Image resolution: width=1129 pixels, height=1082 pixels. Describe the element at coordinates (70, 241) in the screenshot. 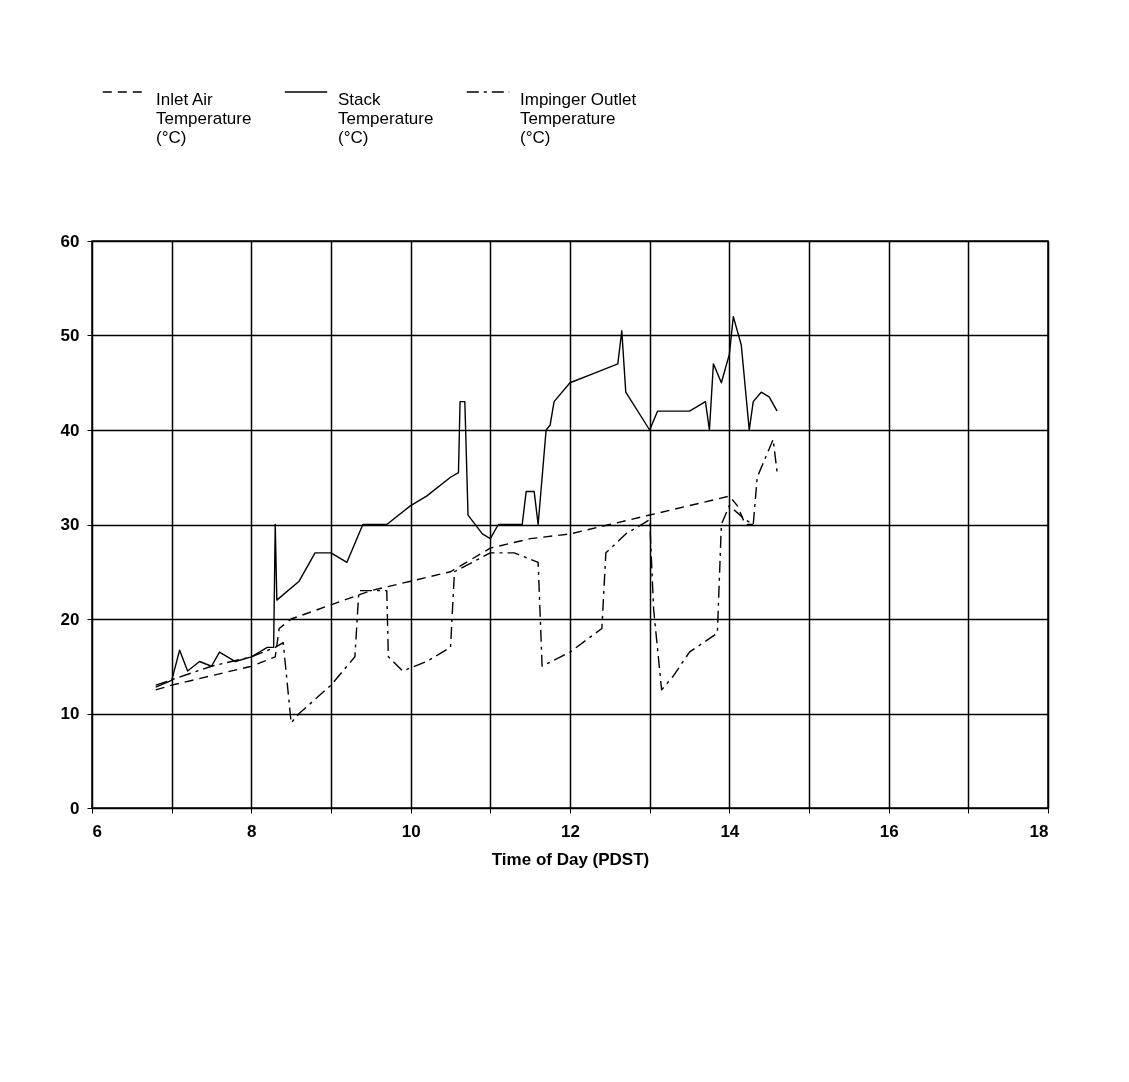

I see `y-tick-label: 60` at that location.